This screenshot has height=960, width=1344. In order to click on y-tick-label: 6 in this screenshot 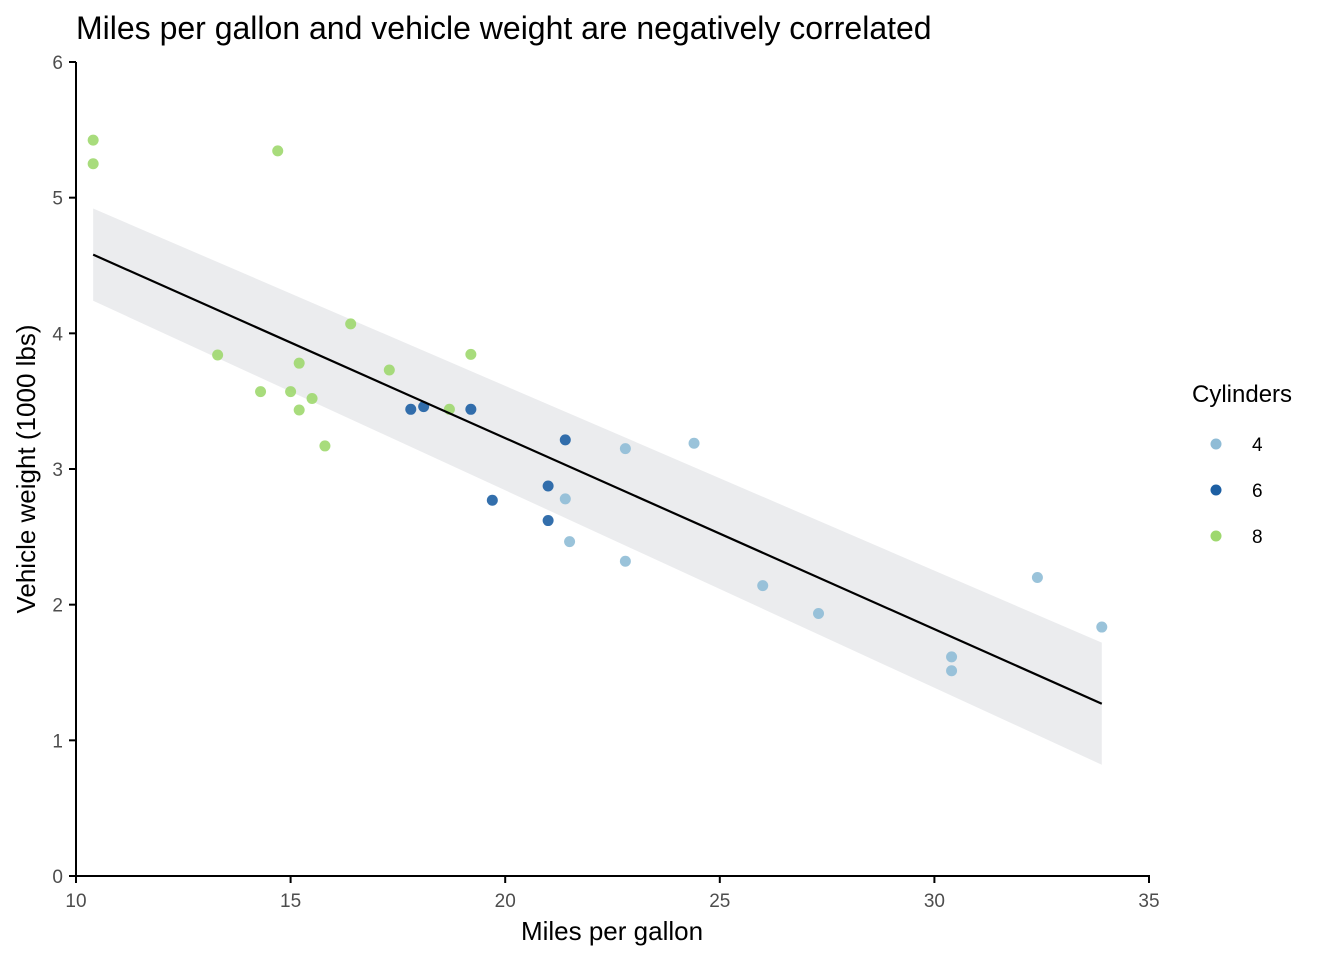, I will do `click(57, 63)`.